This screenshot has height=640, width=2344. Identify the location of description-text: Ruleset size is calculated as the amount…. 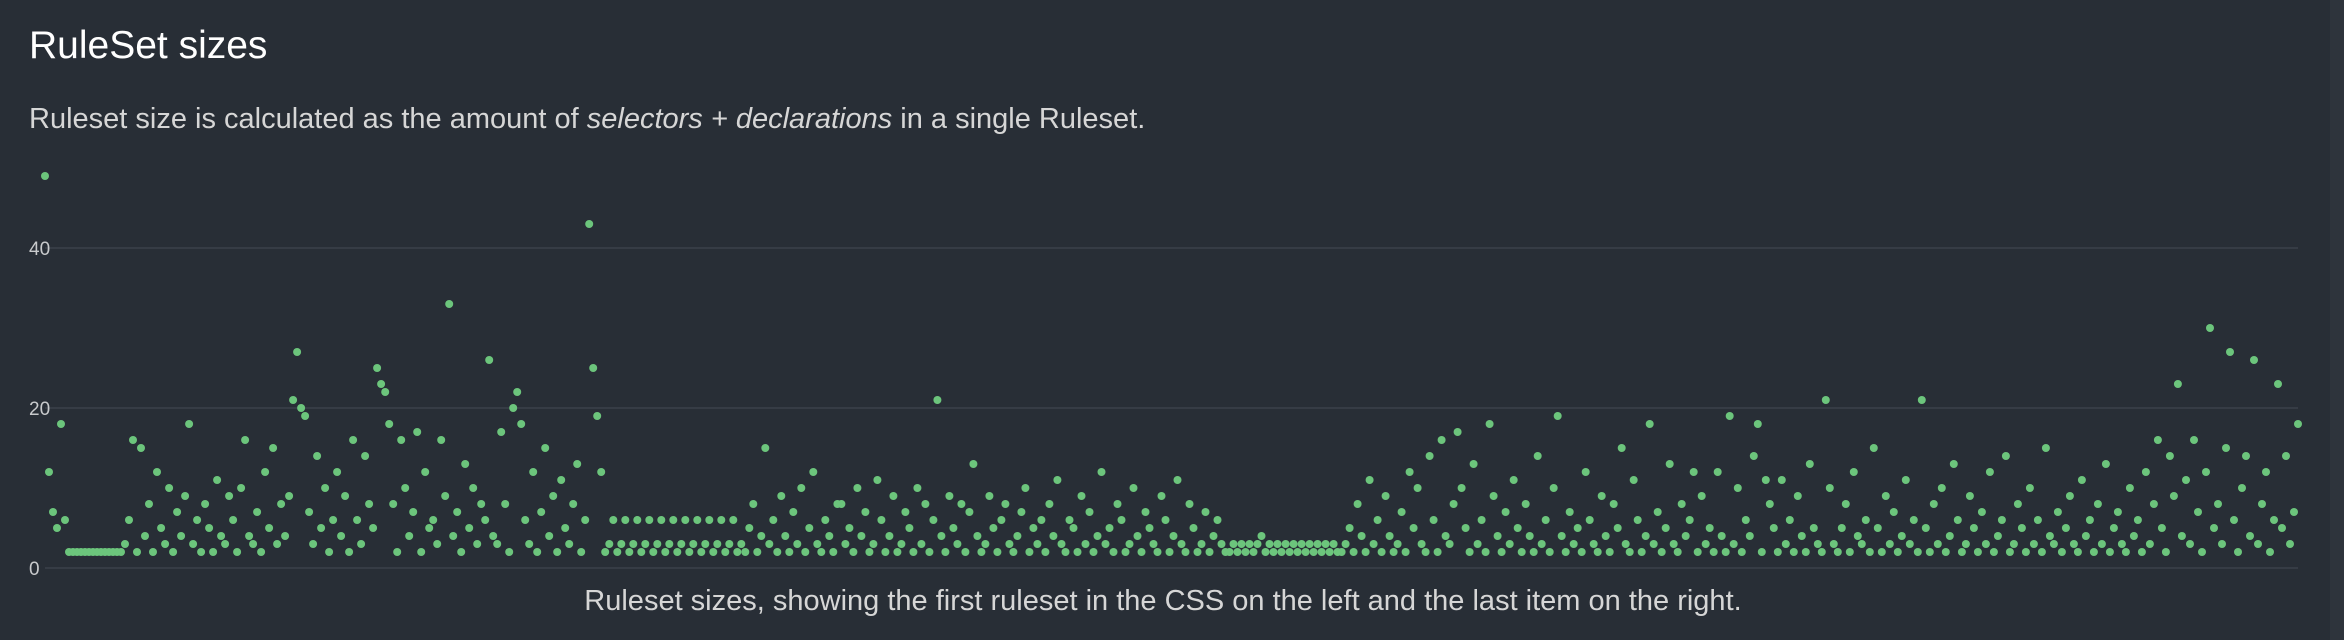
(308, 119).